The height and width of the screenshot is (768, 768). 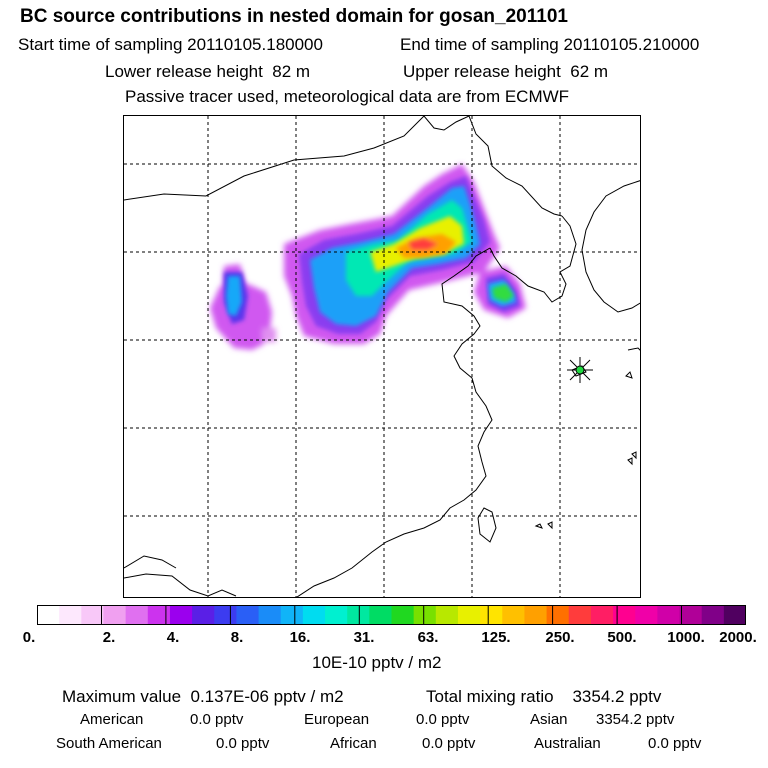 What do you see at coordinates (300, 637) in the screenshot?
I see `colorbar-label: 16.` at bounding box center [300, 637].